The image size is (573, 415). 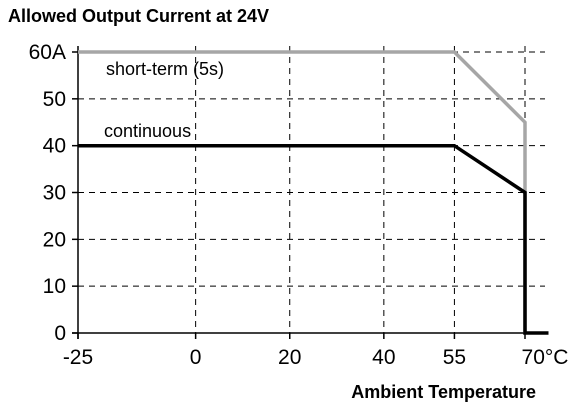 I want to click on y-tick-label: 50, so click(x=54, y=99).